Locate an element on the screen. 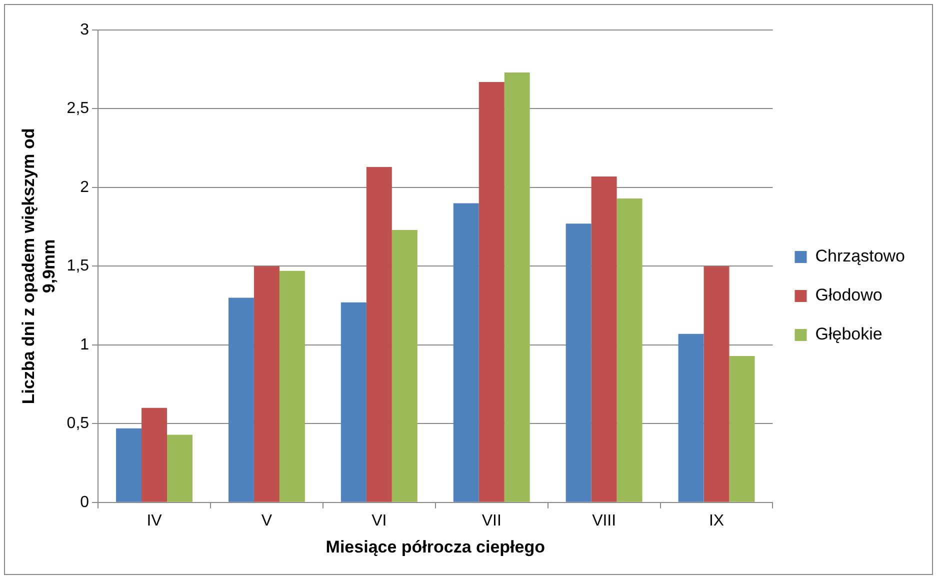 The image size is (939, 581). y-tick-label: 0,5 is located at coordinates (78, 423).